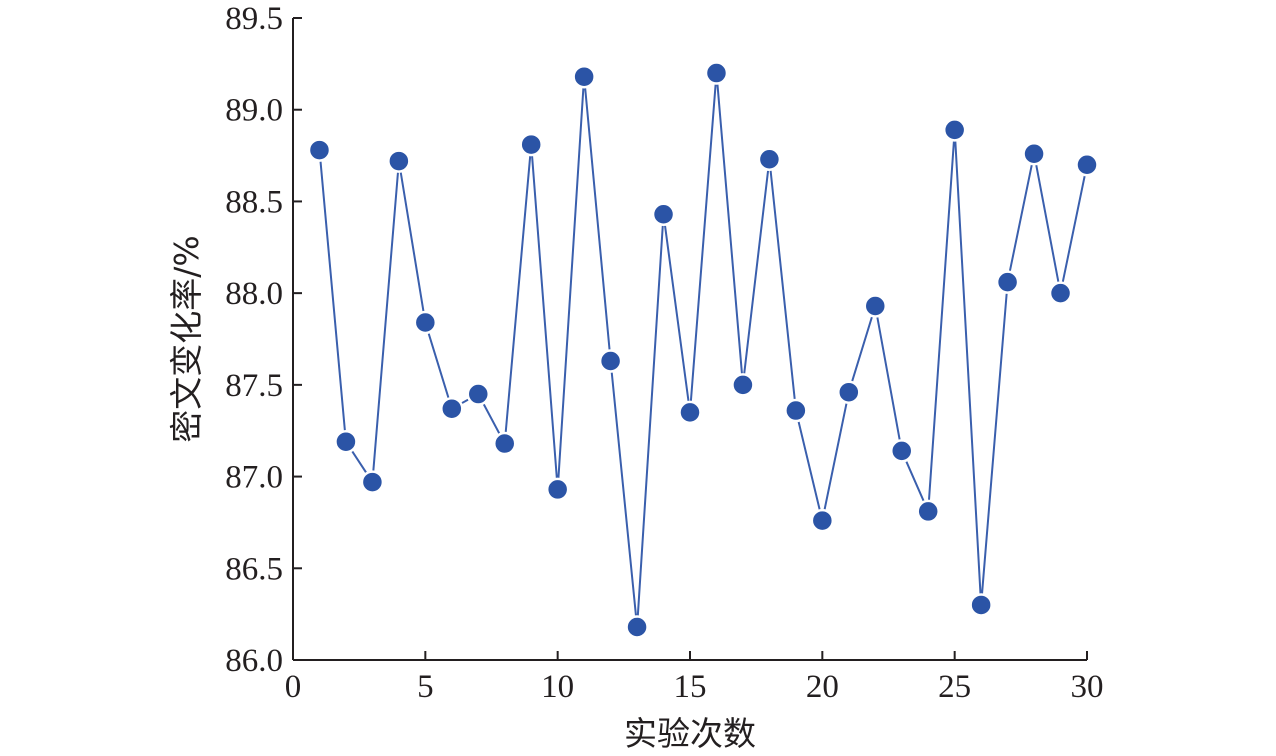  I want to click on x-tick-label: 15, so click(690, 687).